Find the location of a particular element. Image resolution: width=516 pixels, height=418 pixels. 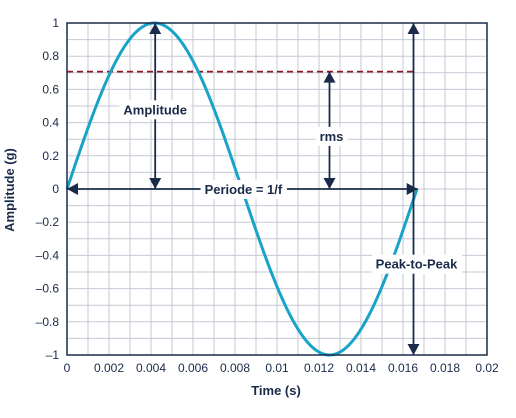

peak-to-peak-arrow-head-top is located at coordinates (413, 28).